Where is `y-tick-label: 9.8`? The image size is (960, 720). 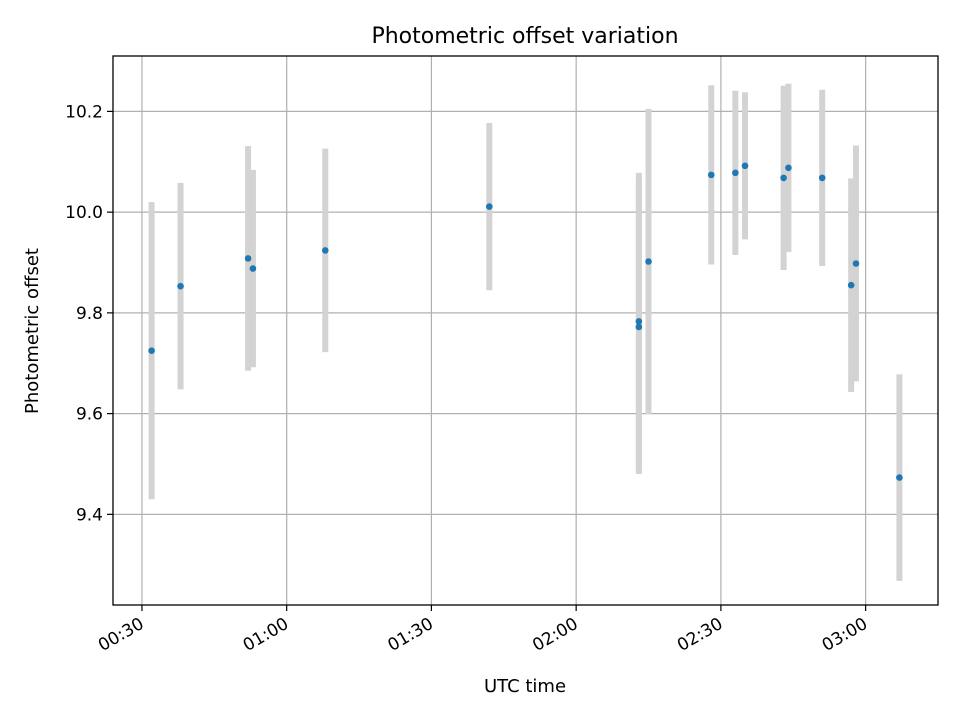
y-tick-label: 9.8 is located at coordinates (89, 314).